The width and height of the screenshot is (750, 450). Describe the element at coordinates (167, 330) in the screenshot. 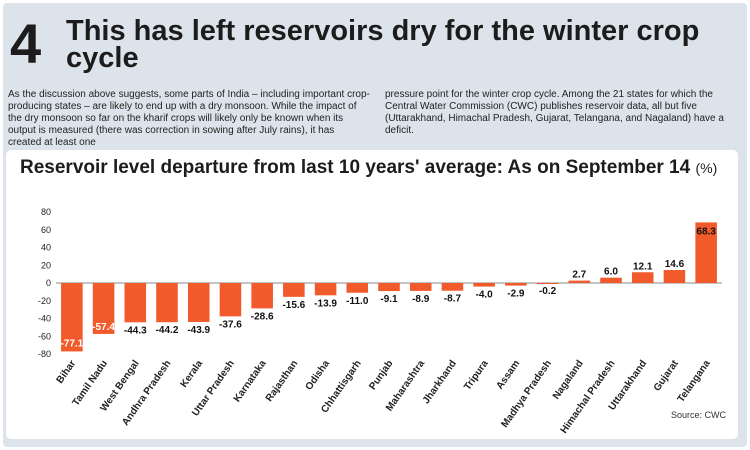

I see `bar-value-label: -44.2` at that location.